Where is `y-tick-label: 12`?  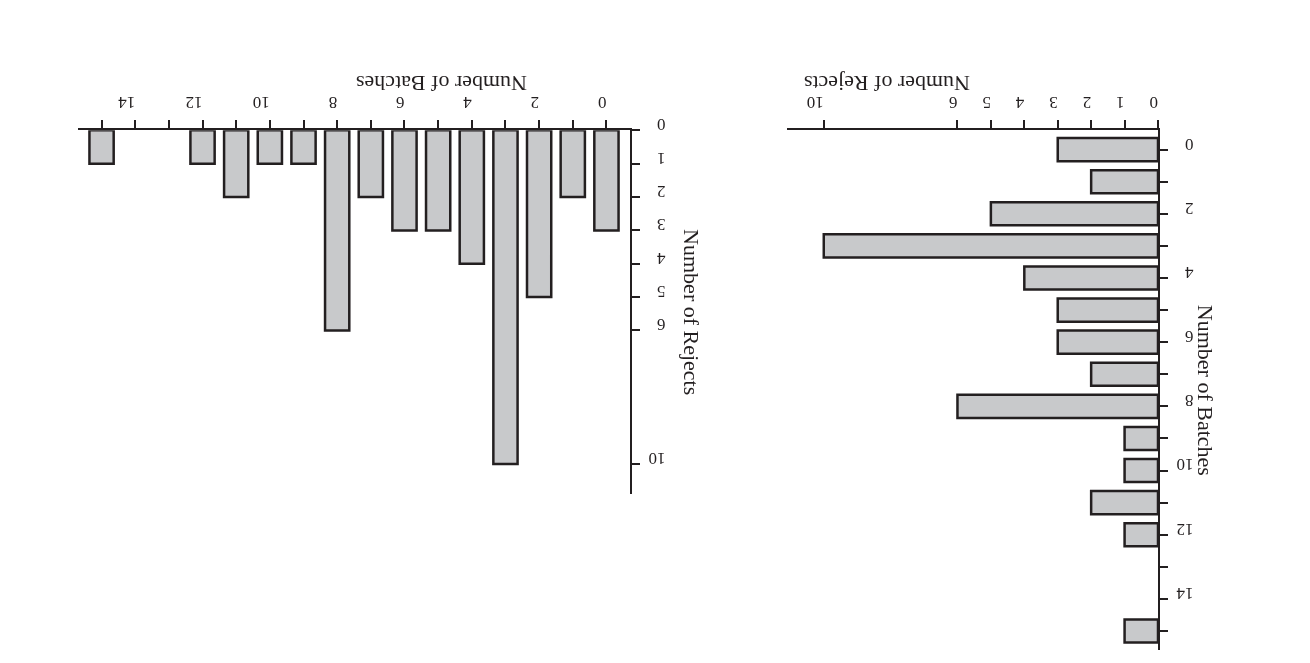 y-tick-label: 12 is located at coordinates (1185, 529).